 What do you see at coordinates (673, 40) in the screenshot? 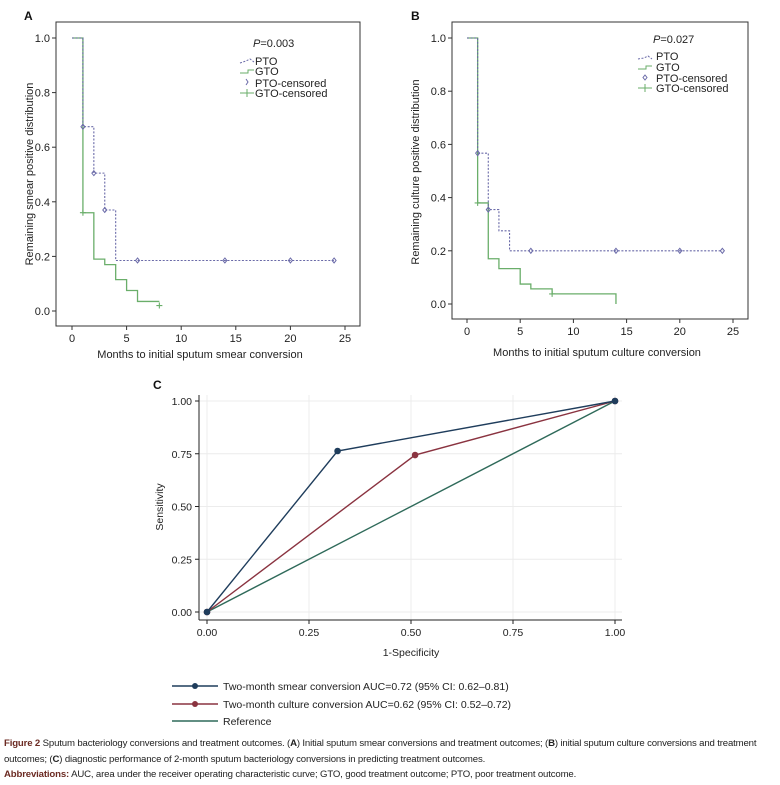
I see `panel-b-pvalue: P=0.027` at bounding box center [673, 40].